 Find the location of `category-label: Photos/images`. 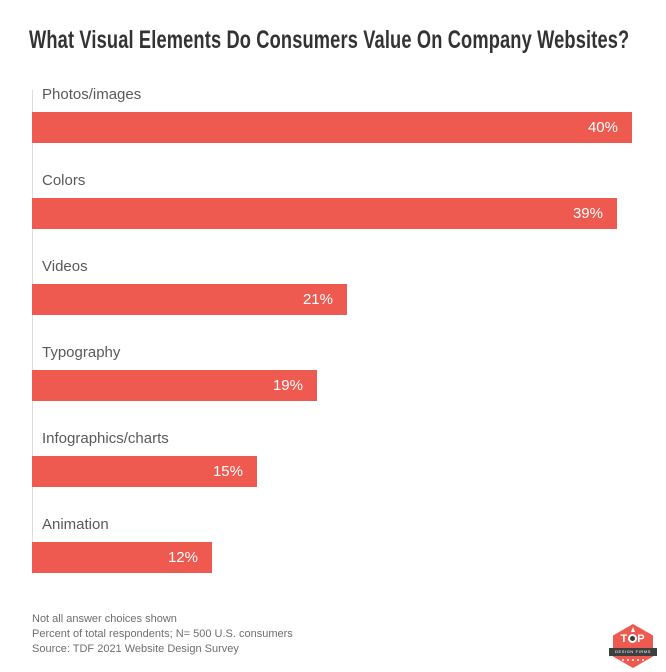

category-label: Photos/images is located at coordinates (92, 94).